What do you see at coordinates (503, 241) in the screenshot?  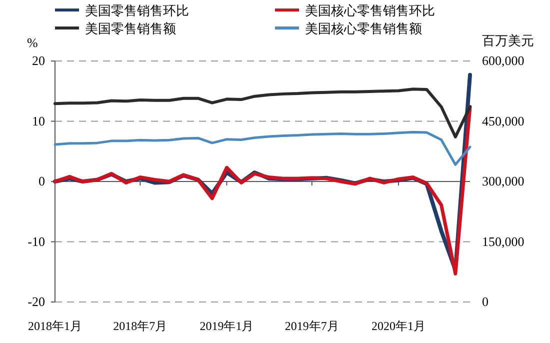 I see `y2-tick-label: 150,000` at bounding box center [503, 241].